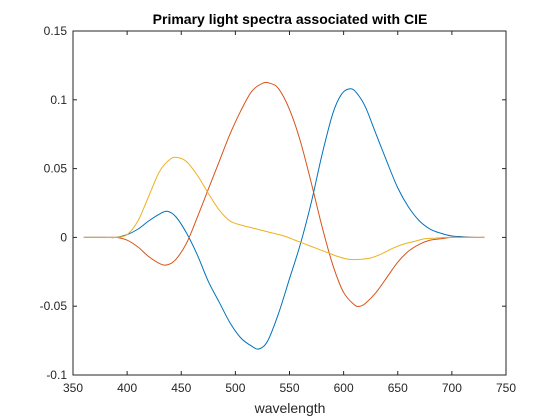 The height and width of the screenshot is (420, 560). Describe the element at coordinates (235, 388) in the screenshot. I see `x-tick-label: 500` at that location.